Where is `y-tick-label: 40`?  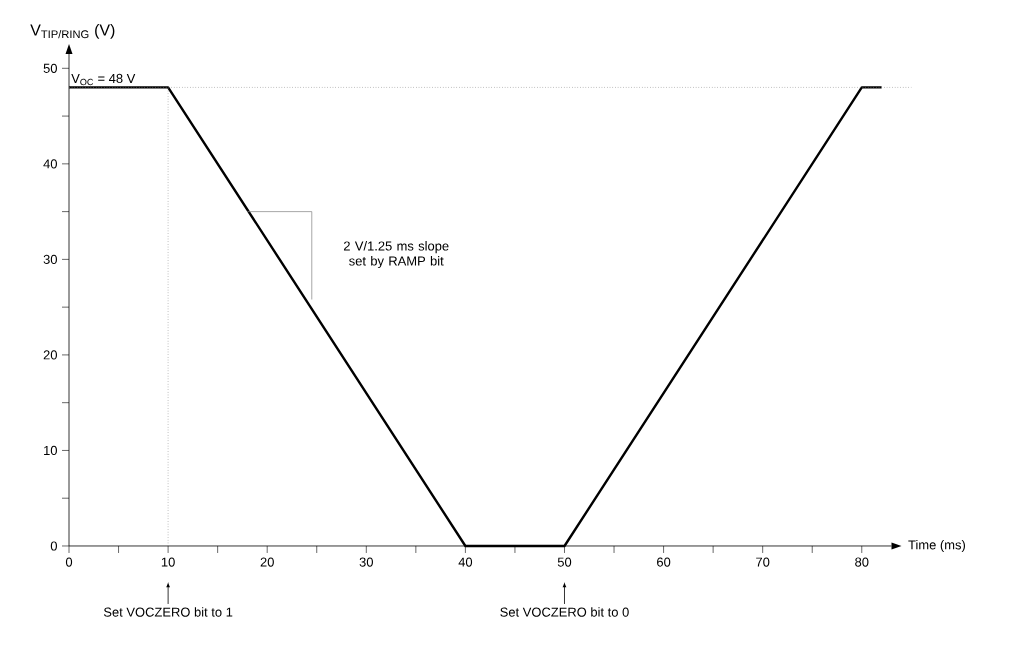
y-tick-label: 40 is located at coordinates (50, 164).